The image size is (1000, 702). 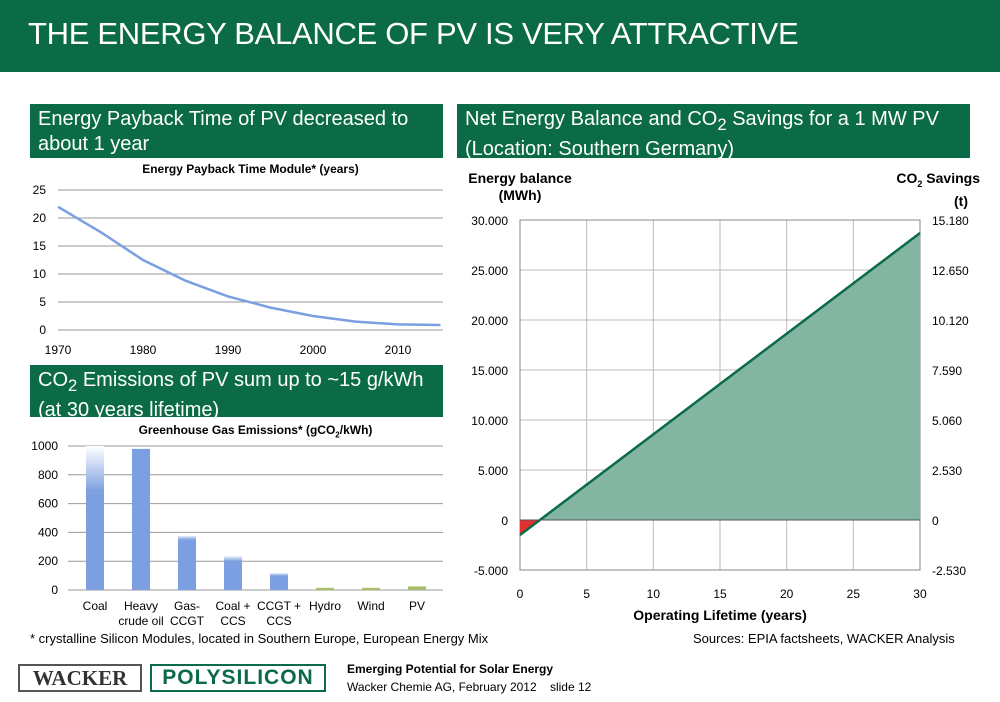 What do you see at coordinates (42, 302) in the screenshot?
I see `y-tick-label: 5` at bounding box center [42, 302].